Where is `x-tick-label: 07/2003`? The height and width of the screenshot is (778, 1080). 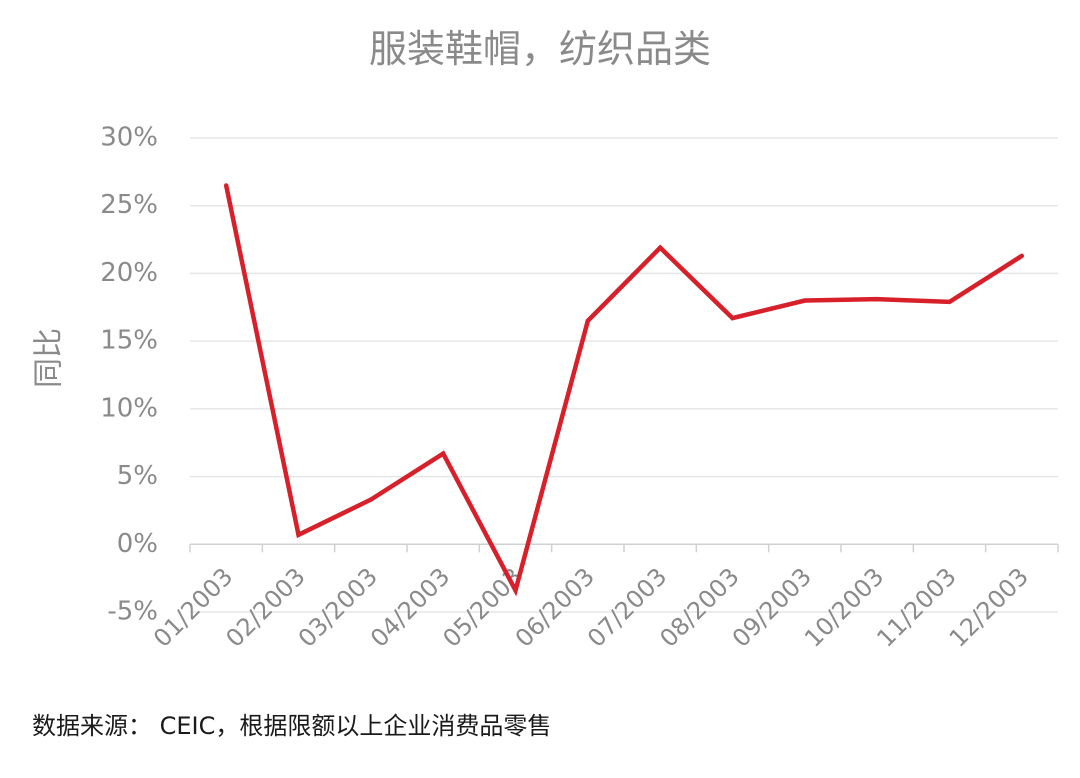
x-tick-label: 07/2003 is located at coordinates (627, 607).